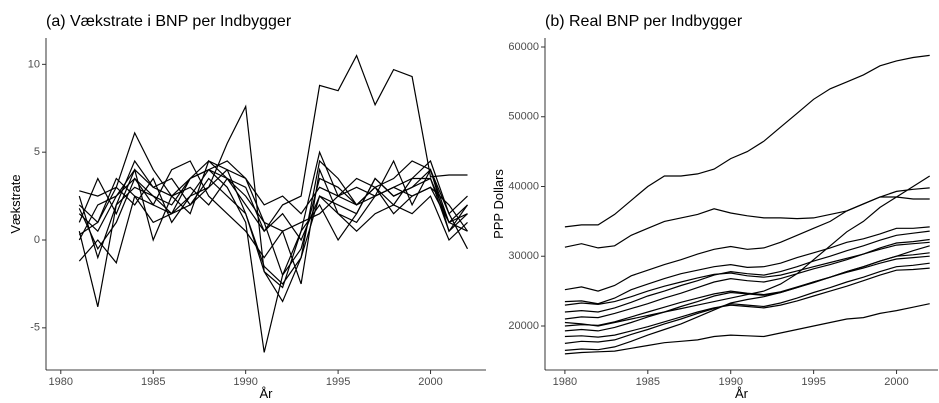 The width and height of the screenshot is (939, 403). I want to click on y-tick-label: 50000, so click(523, 117).